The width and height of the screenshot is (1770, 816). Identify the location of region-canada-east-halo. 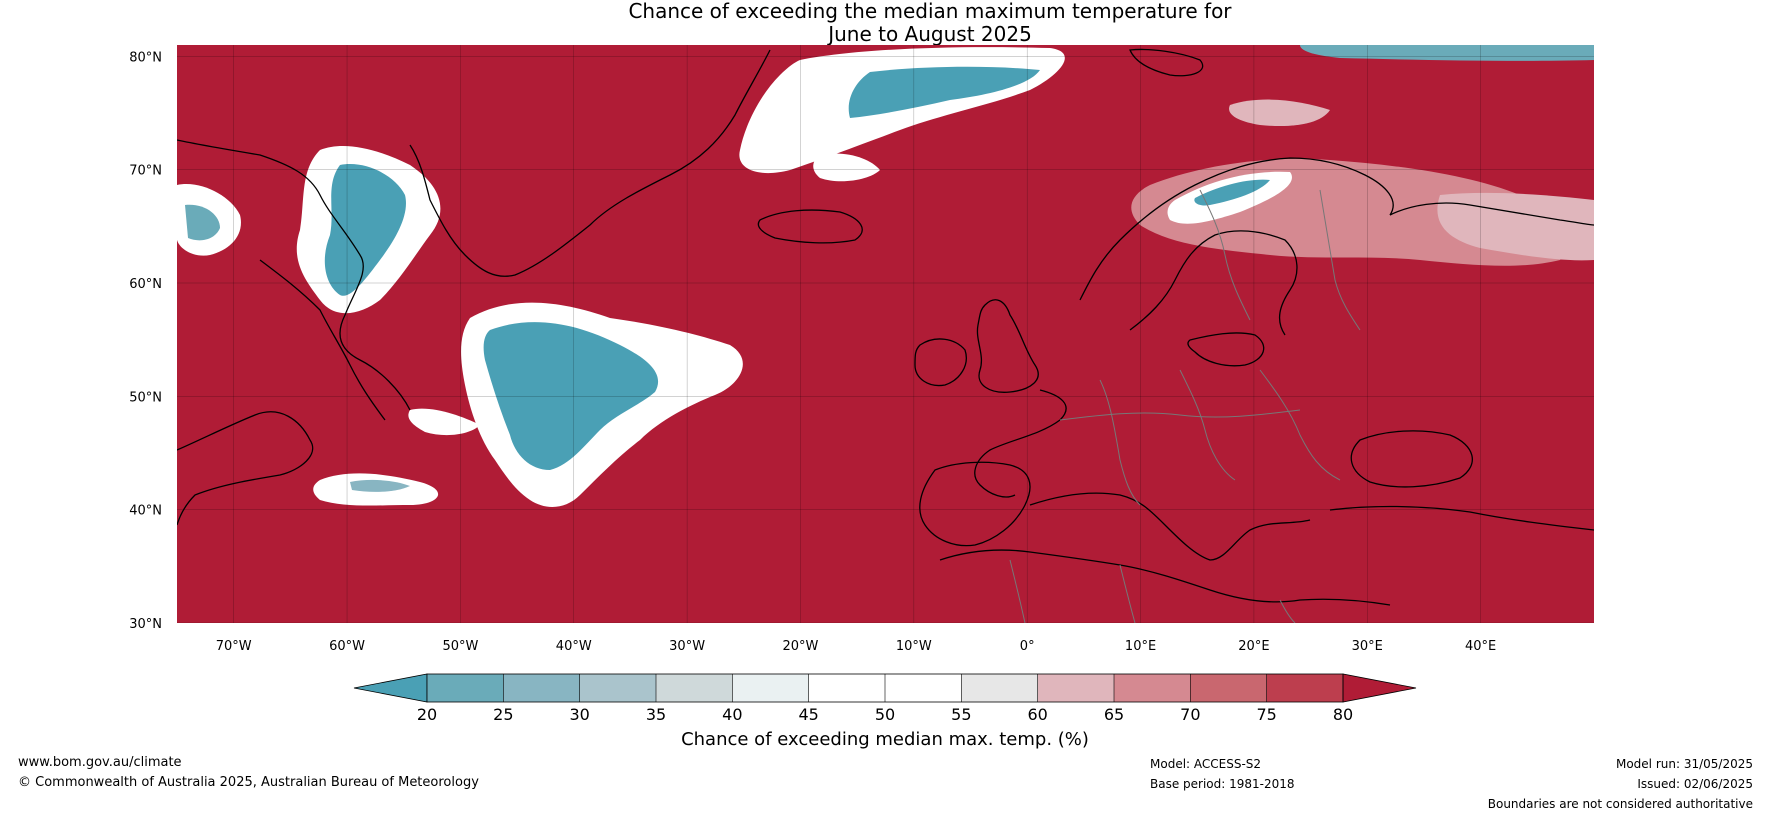
(444, 422).